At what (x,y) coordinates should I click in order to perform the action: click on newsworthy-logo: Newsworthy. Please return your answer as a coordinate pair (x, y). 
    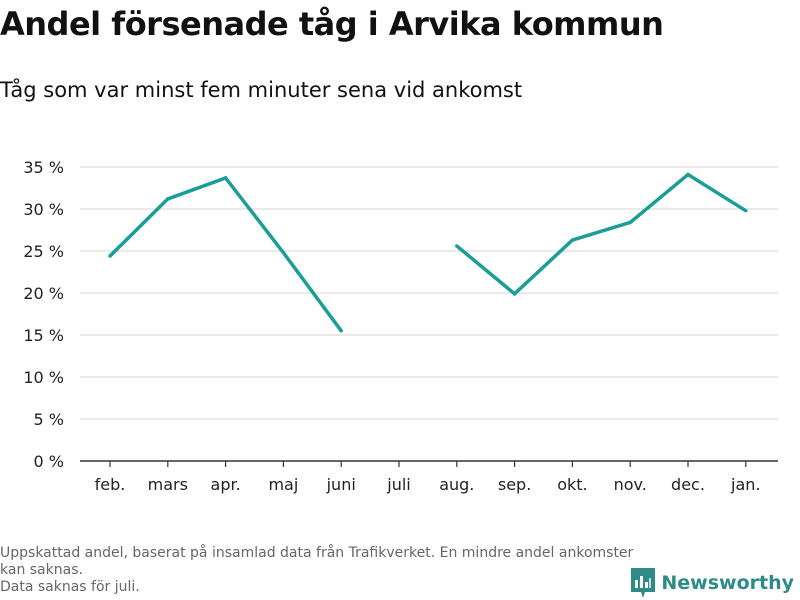
    Looking at the image, I should click on (712, 583).